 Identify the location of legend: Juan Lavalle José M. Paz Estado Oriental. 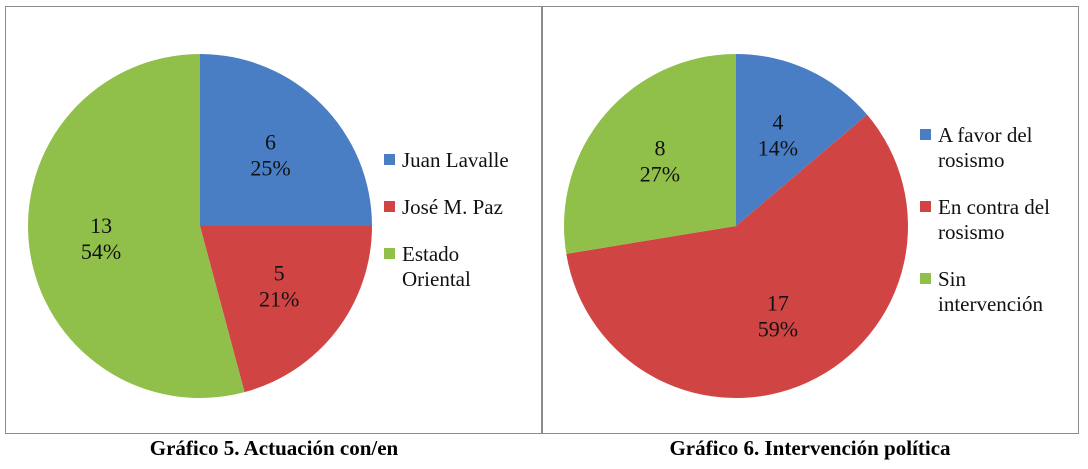
(454, 220).